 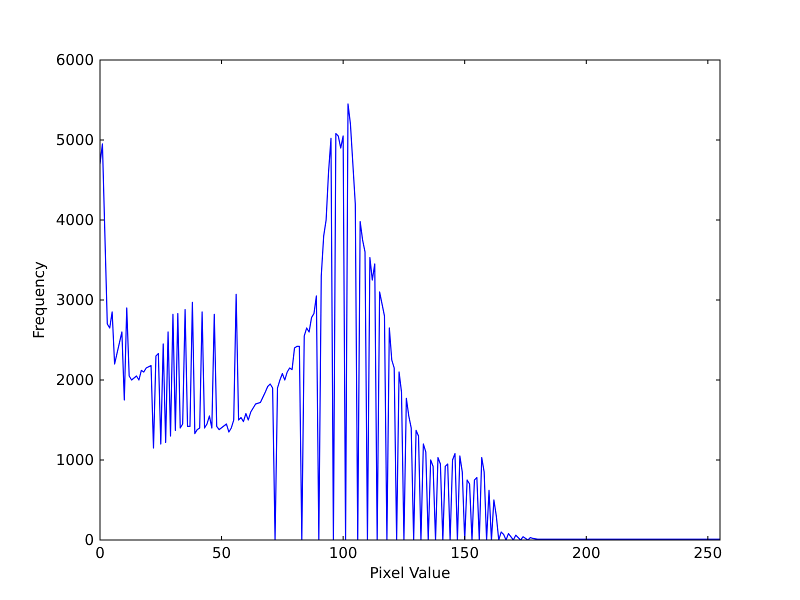 I want to click on y-tick-label: 4000, so click(x=75, y=220).